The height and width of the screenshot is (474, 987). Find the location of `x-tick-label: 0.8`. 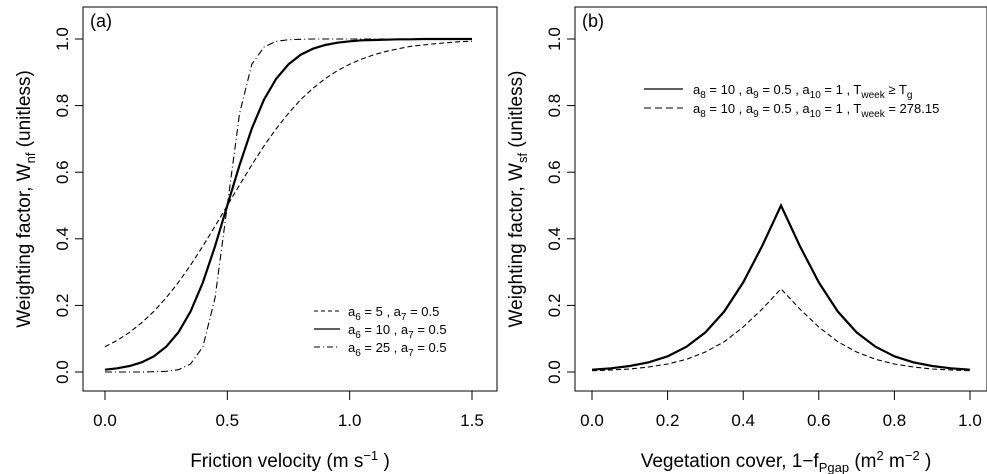

x-tick-label: 0.8 is located at coordinates (895, 420).